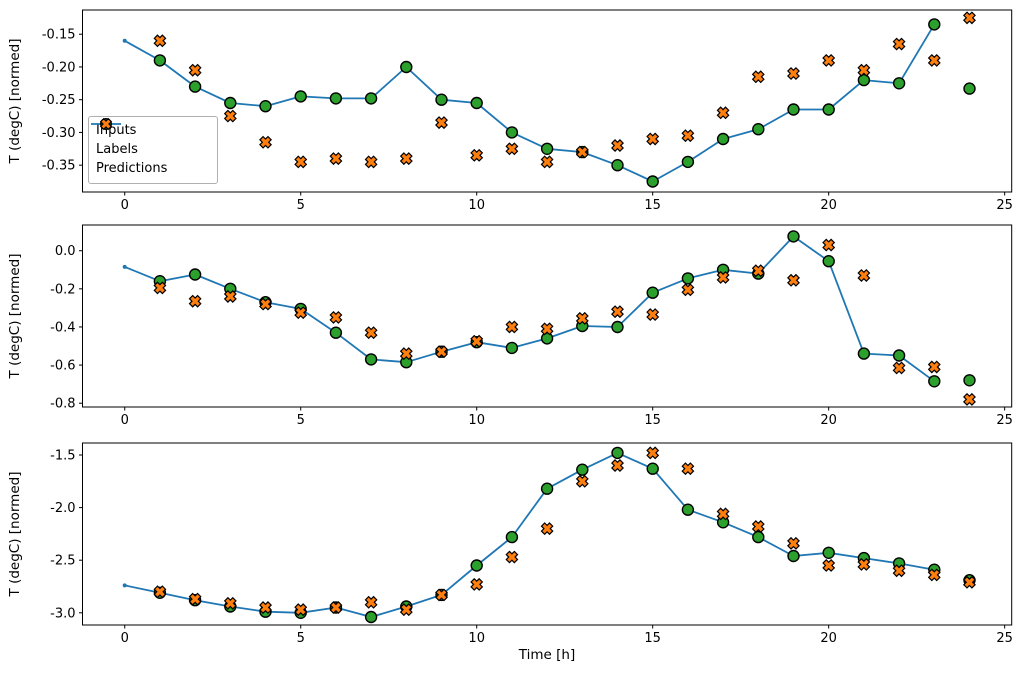 The height and width of the screenshot is (679, 1023). Describe the element at coordinates (59, 166) in the screenshot. I see `y-tick-label: -0.35` at that location.